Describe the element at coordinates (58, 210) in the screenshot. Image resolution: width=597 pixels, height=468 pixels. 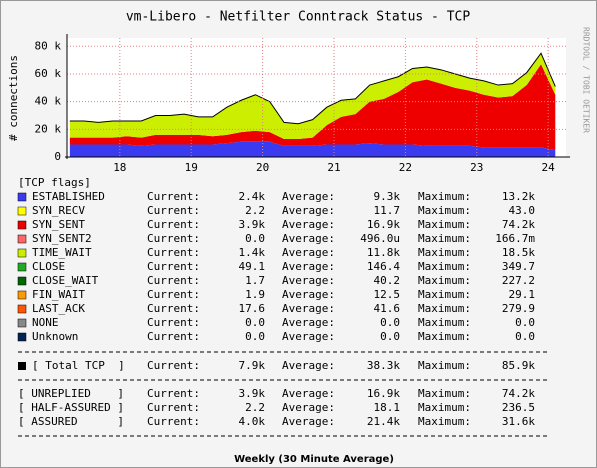
I see `legend-name: SYN_RECV` at that location.